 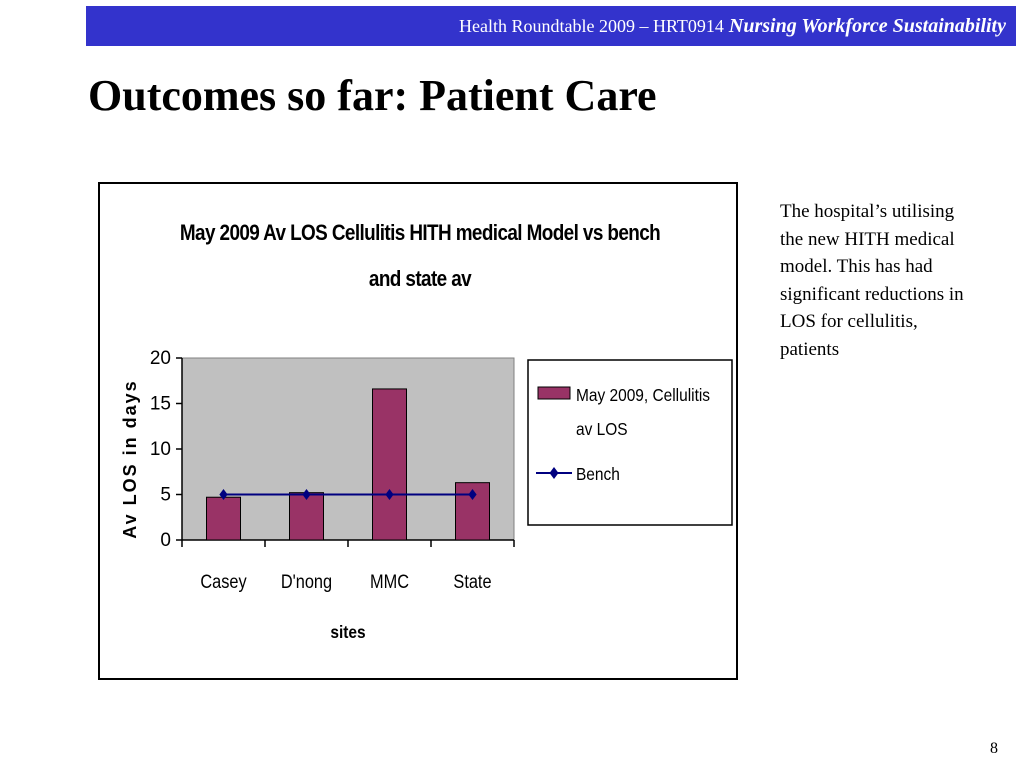 I want to click on x-tick-label: D'nong, so click(x=306, y=581).